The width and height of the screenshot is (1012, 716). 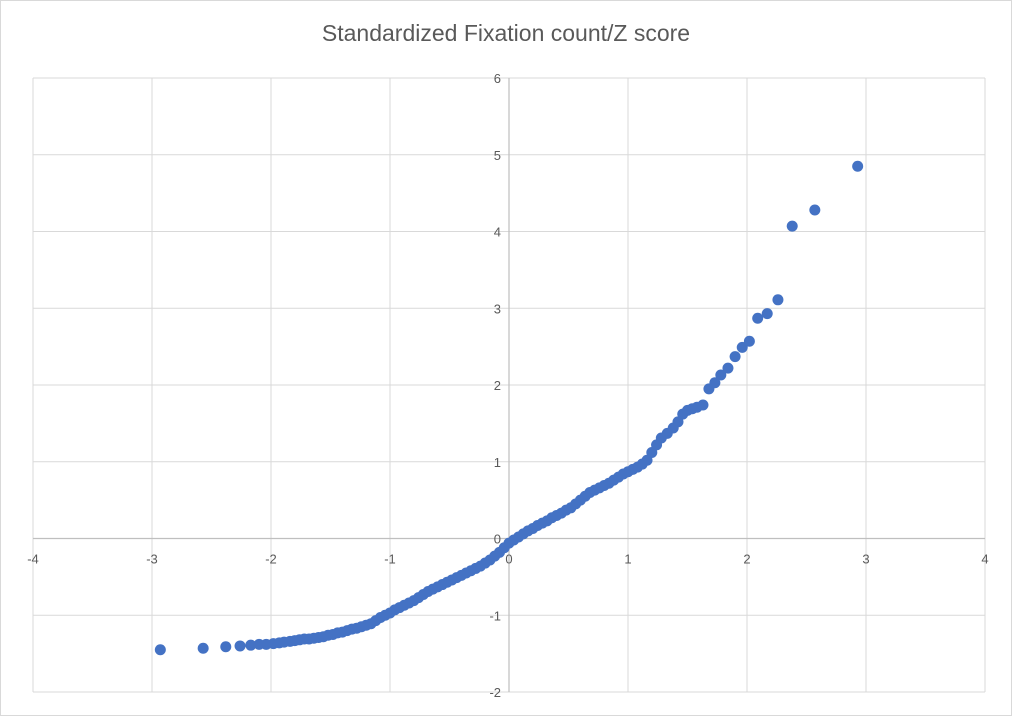 What do you see at coordinates (152, 559) in the screenshot?
I see `x-tick-label: -3` at bounding box center [152, 559].